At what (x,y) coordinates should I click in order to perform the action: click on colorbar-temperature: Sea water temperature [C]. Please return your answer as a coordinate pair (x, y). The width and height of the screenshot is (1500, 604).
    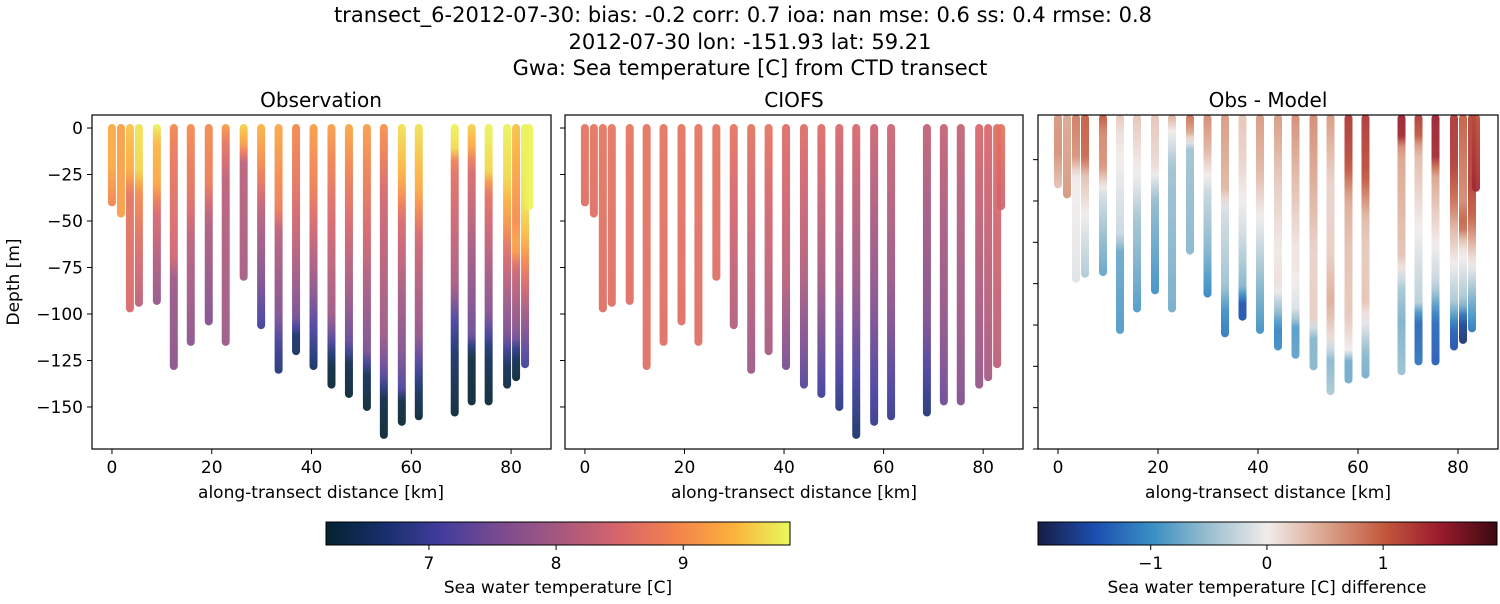
    Looking at the image, I should click on (558, 588).